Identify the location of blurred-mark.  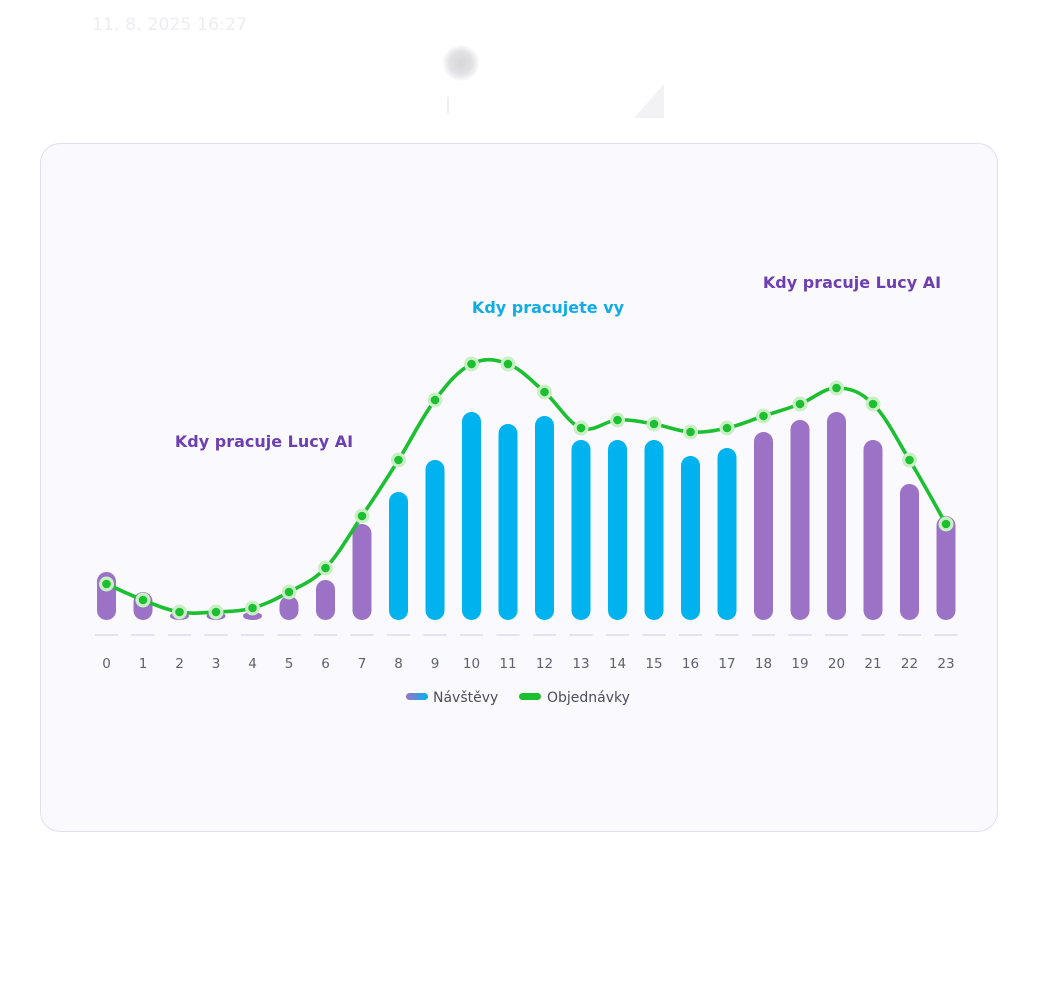
(448, 105).